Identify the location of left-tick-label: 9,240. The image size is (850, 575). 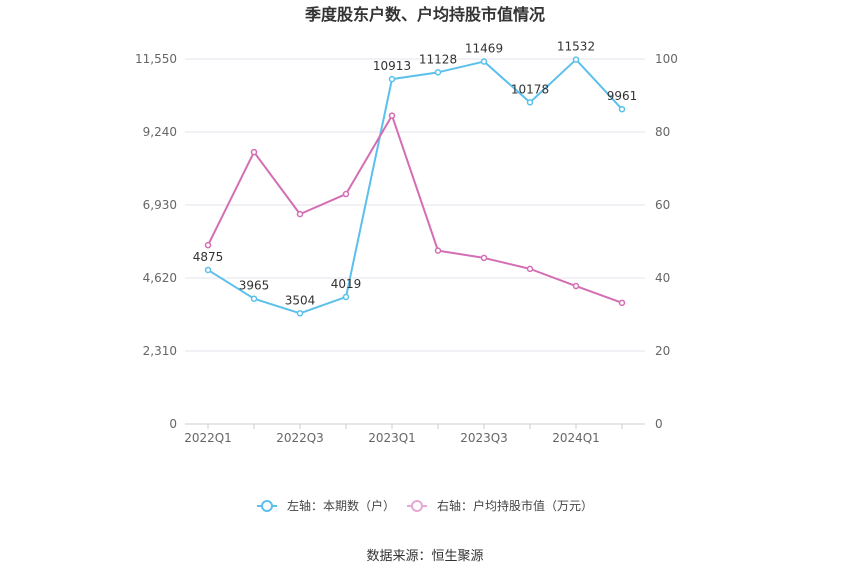
(160, 132).